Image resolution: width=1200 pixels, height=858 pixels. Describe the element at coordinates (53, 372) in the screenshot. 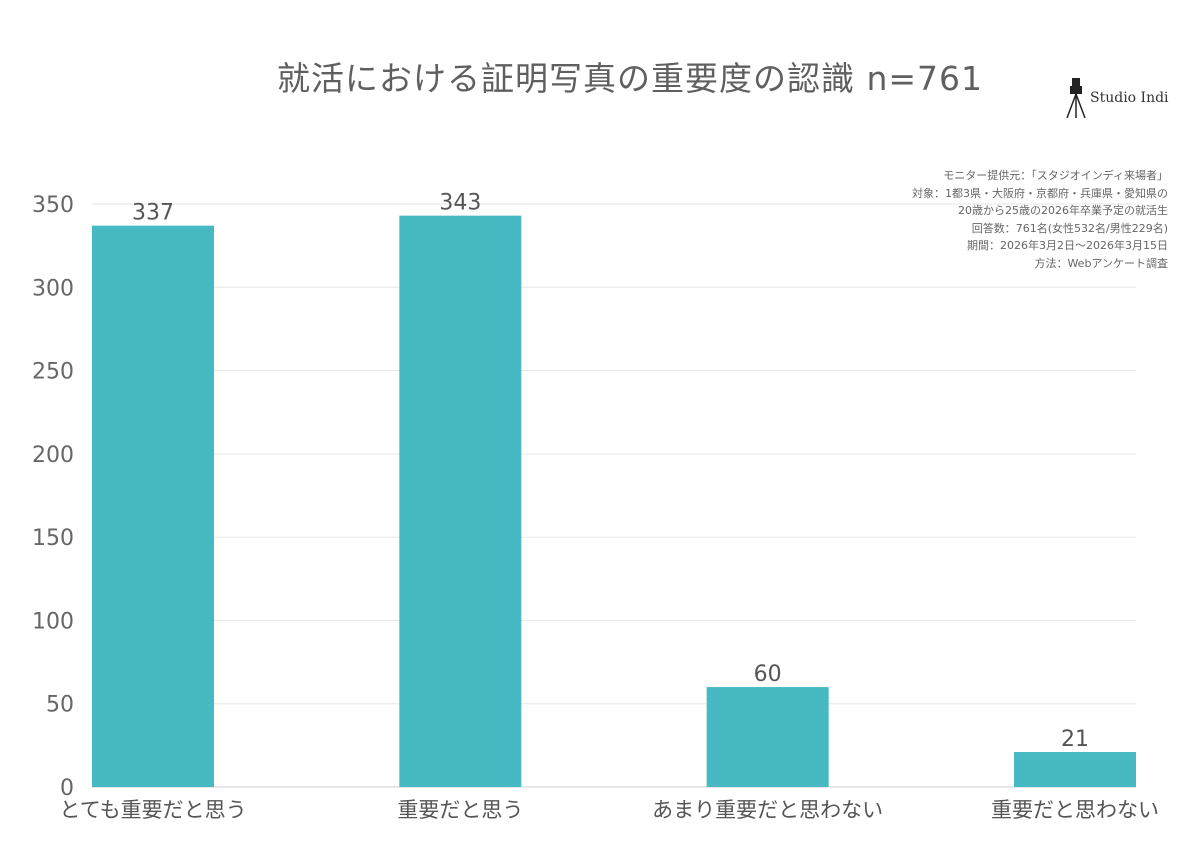

I see `y-tick-label: 250` at that location.